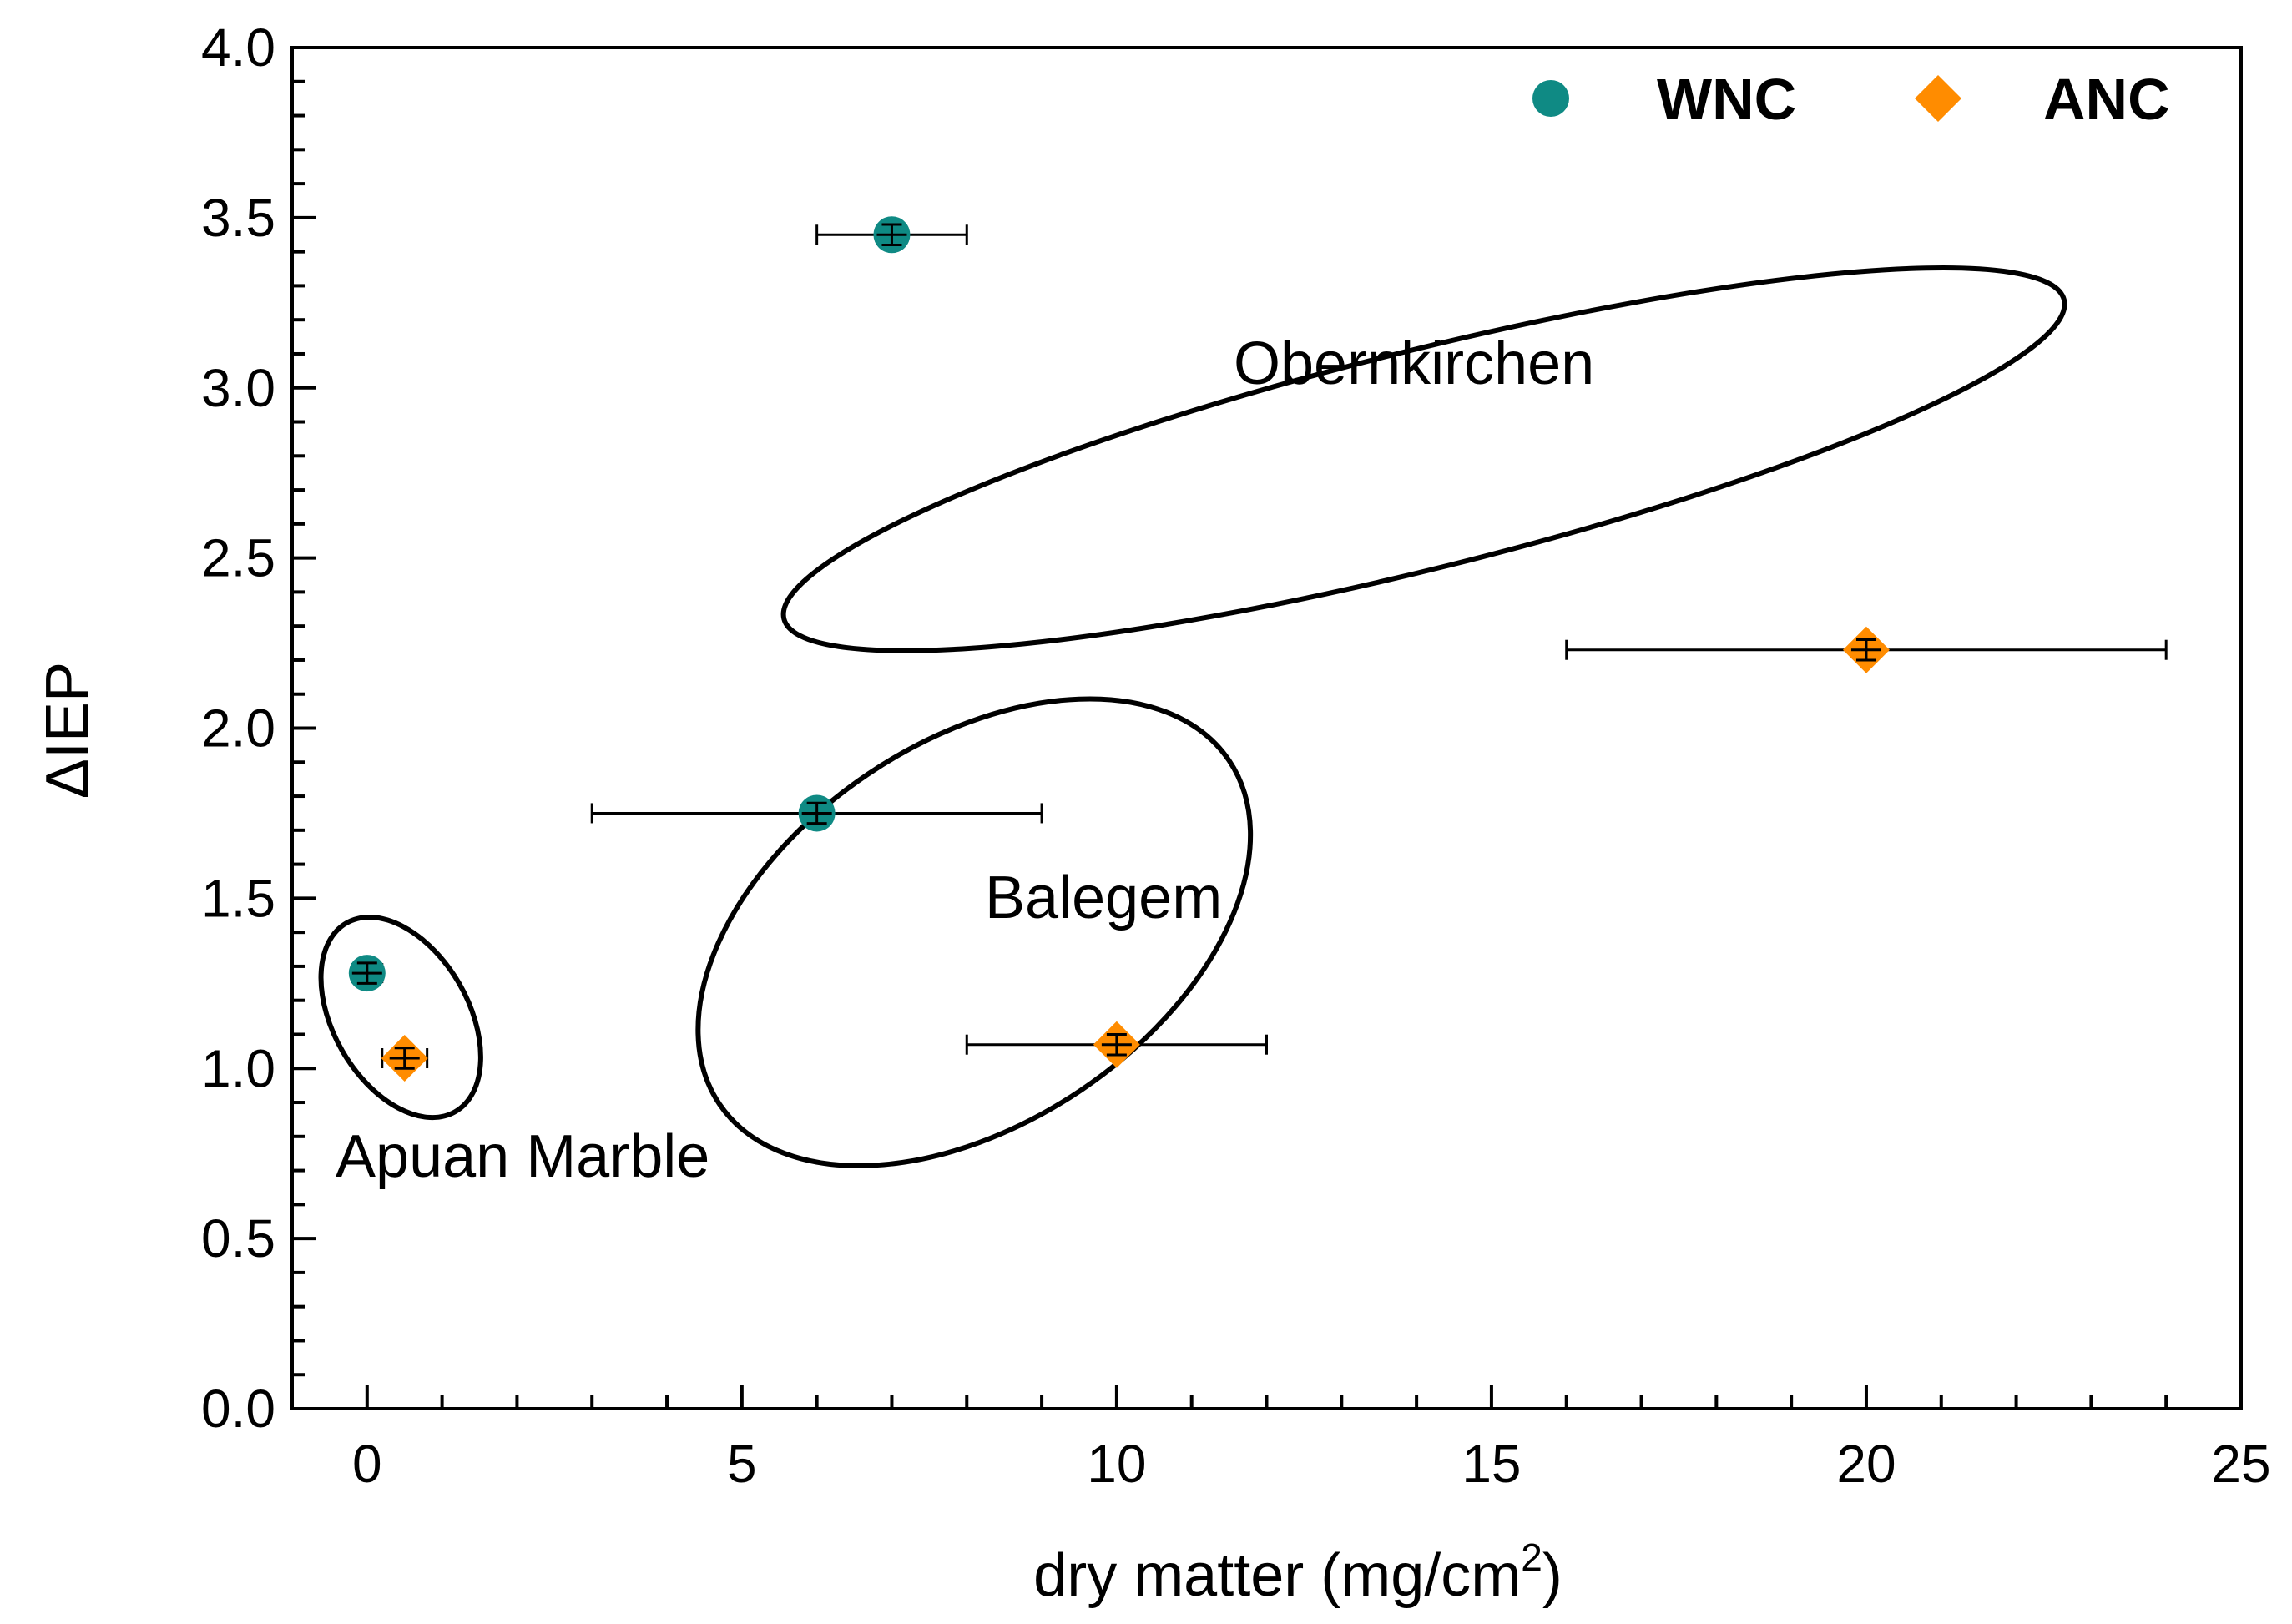 The height and width of the screenshot is (1624, 2292). Describe the element at coordinates (1423, 459) in the screenshot. I see `group-ellipse-obernkirchen` at that location.